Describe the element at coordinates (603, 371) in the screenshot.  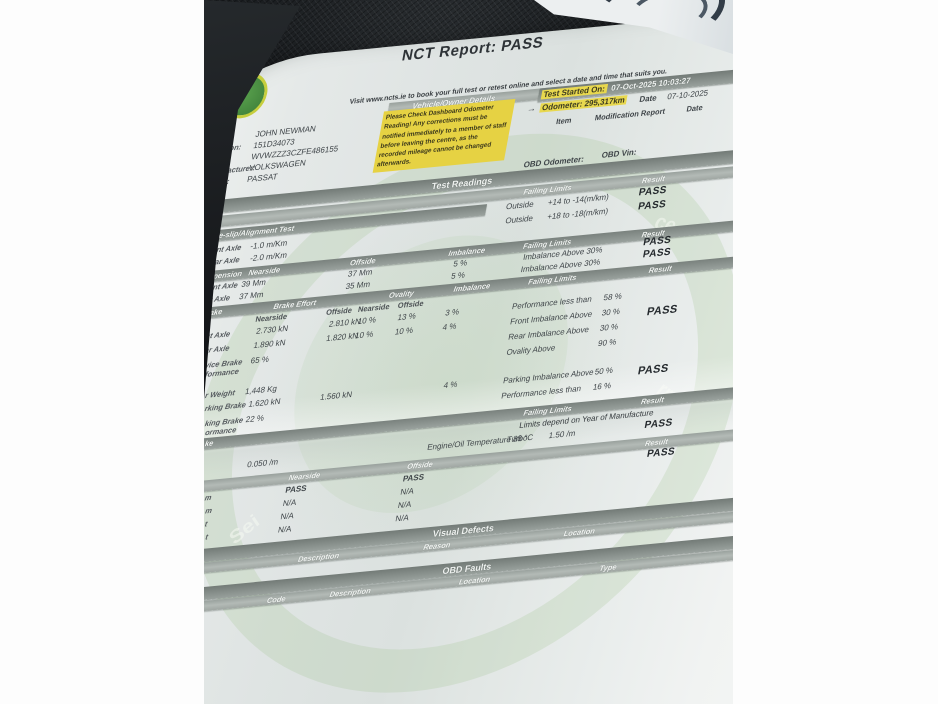
I see `brake-limit-value: 50 %` at that location.